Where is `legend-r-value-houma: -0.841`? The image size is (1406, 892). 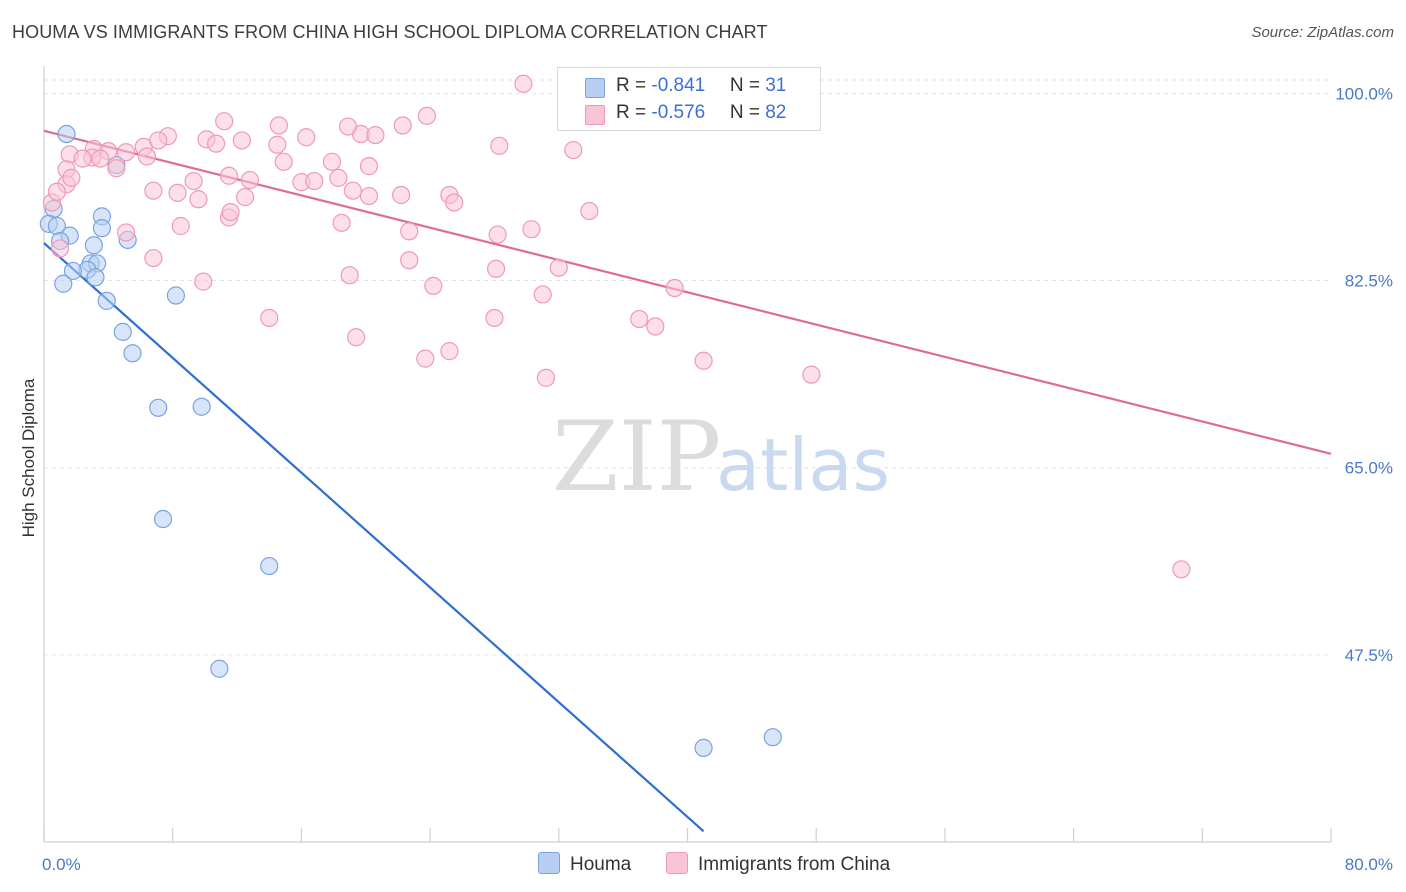 legend-r-value-houma: -0.841 is located at coordinates (678, 85).